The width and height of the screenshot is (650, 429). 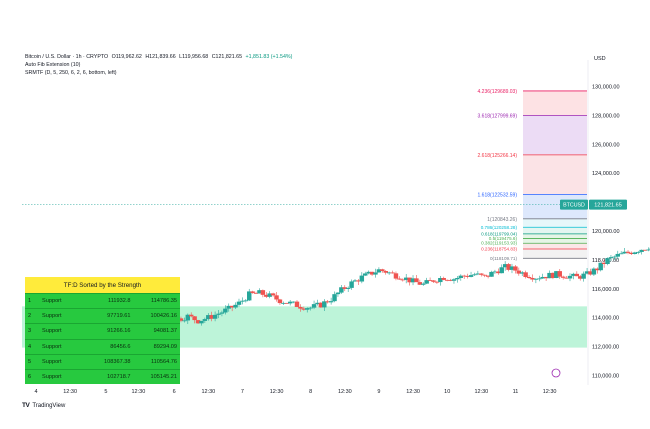 What do you see at coordinates (310, 392) in the screenshot?
I see `x-tick-label: 8` at bounding box center [310, 392].